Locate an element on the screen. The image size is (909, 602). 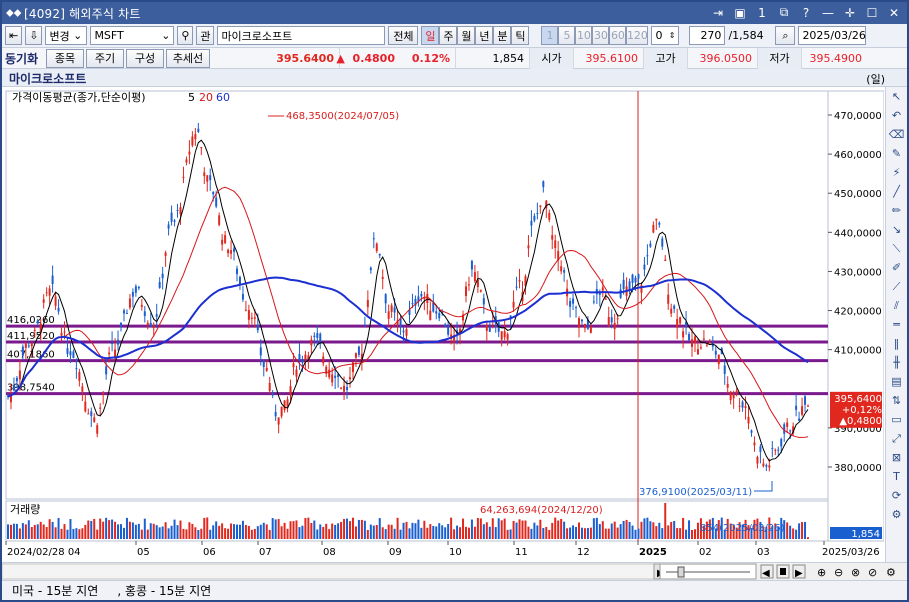
sync-label: 동기화 is located at coordinates (22, 58).